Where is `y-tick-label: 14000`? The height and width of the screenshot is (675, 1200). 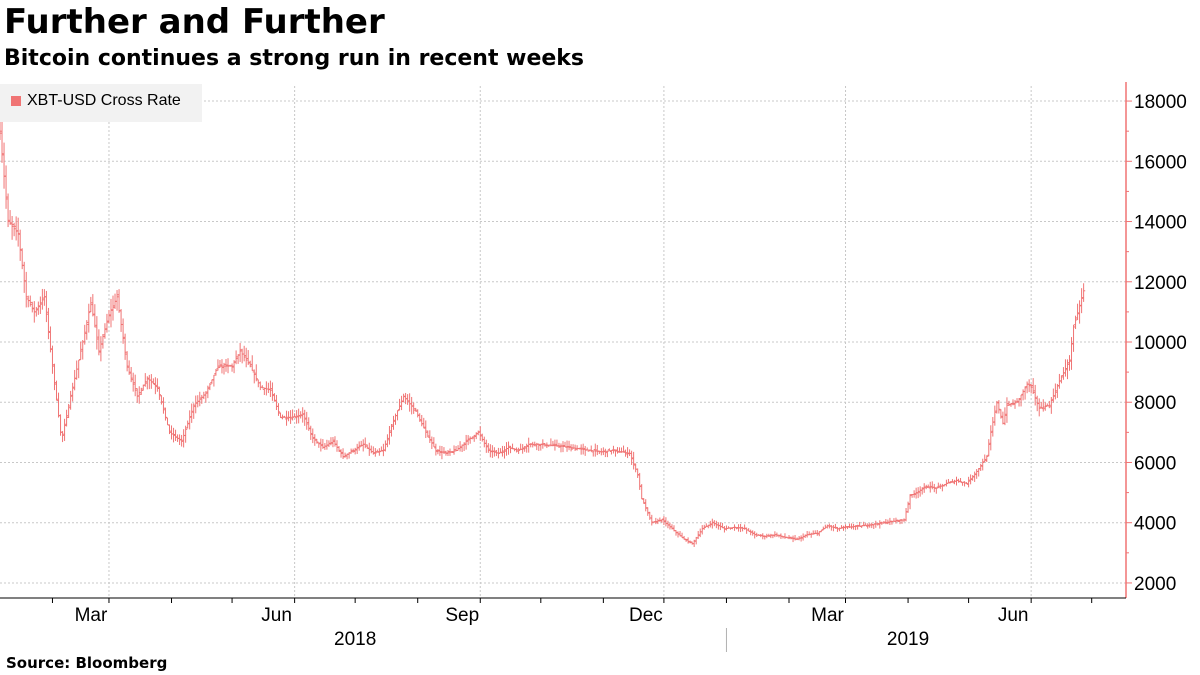
y-tick-label: 14000 is located at coordinates (1160, 223).